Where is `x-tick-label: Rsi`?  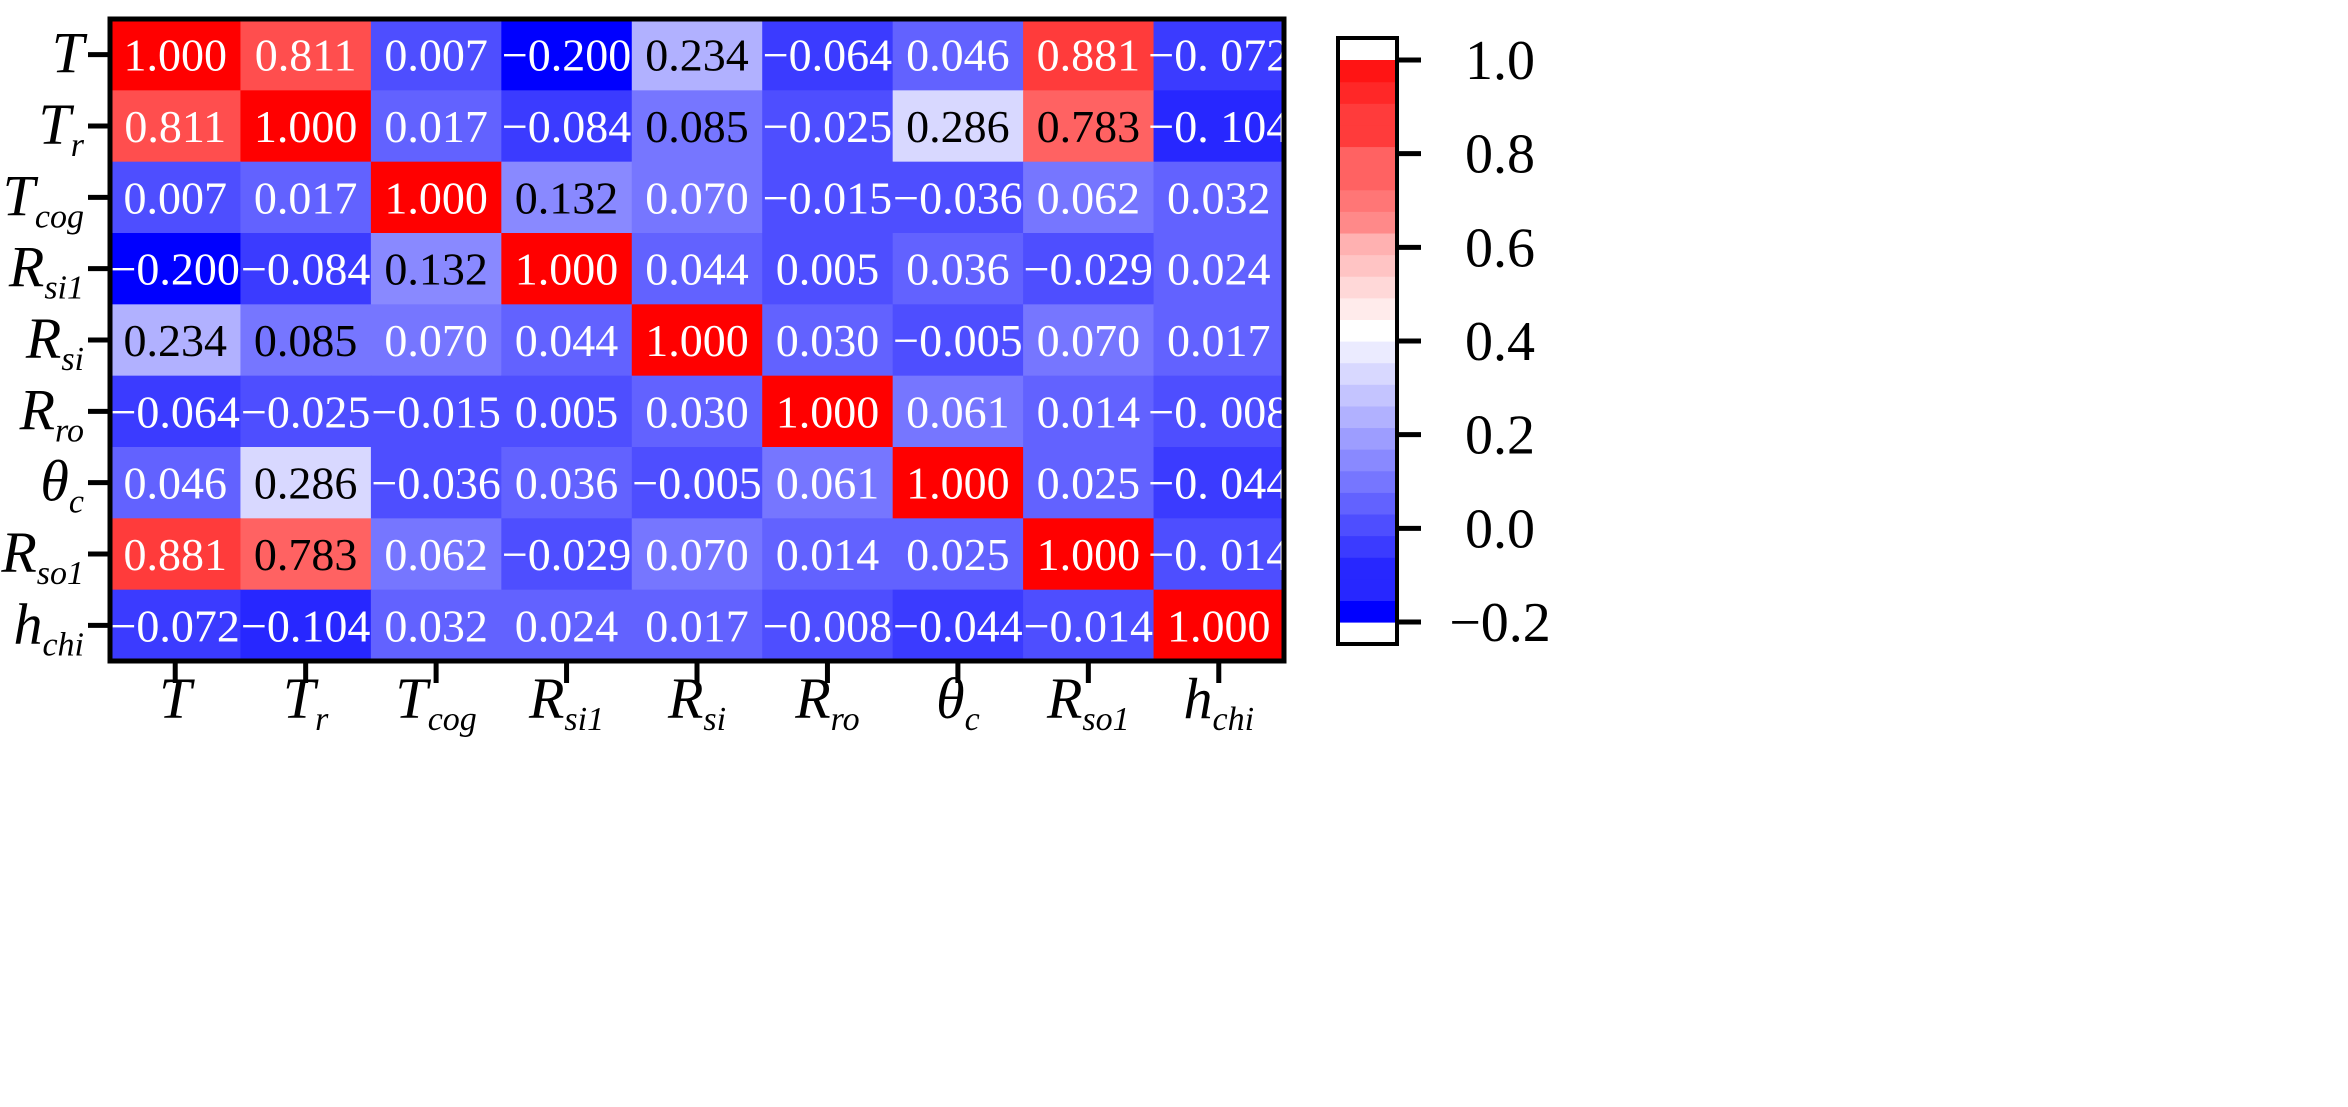
x-tick-label: Rsi is located at coordinates (696, 702).